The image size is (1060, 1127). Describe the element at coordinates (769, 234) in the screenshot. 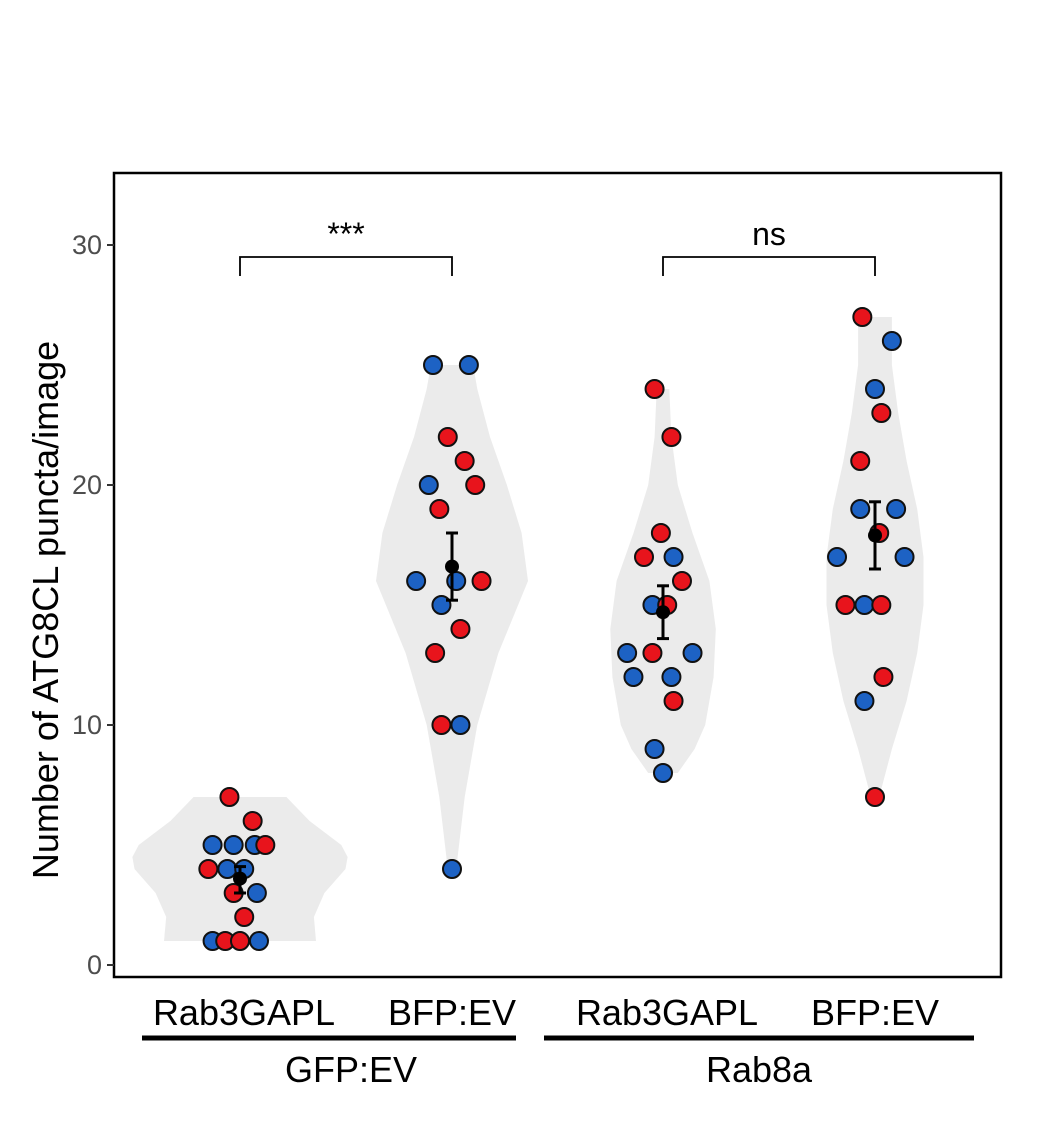

I see `significance-label: ns` at that location.